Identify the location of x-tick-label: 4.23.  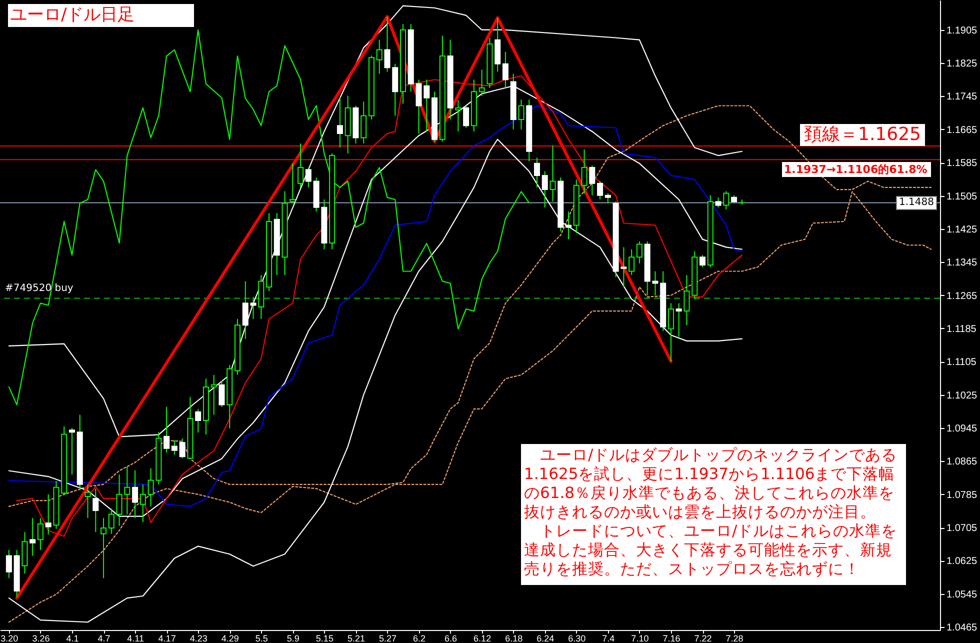
(199, 638).